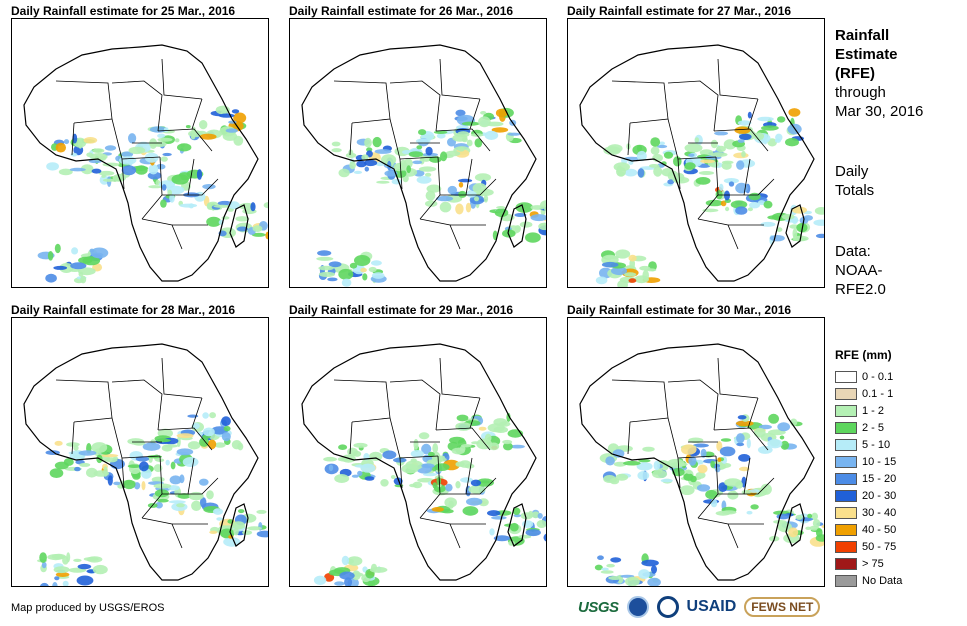 This screenshot has height=626, width=967. Describe the element at coordinates (895, 546) in the screenshot. I see `legend-item: 50 - 75` at that location.